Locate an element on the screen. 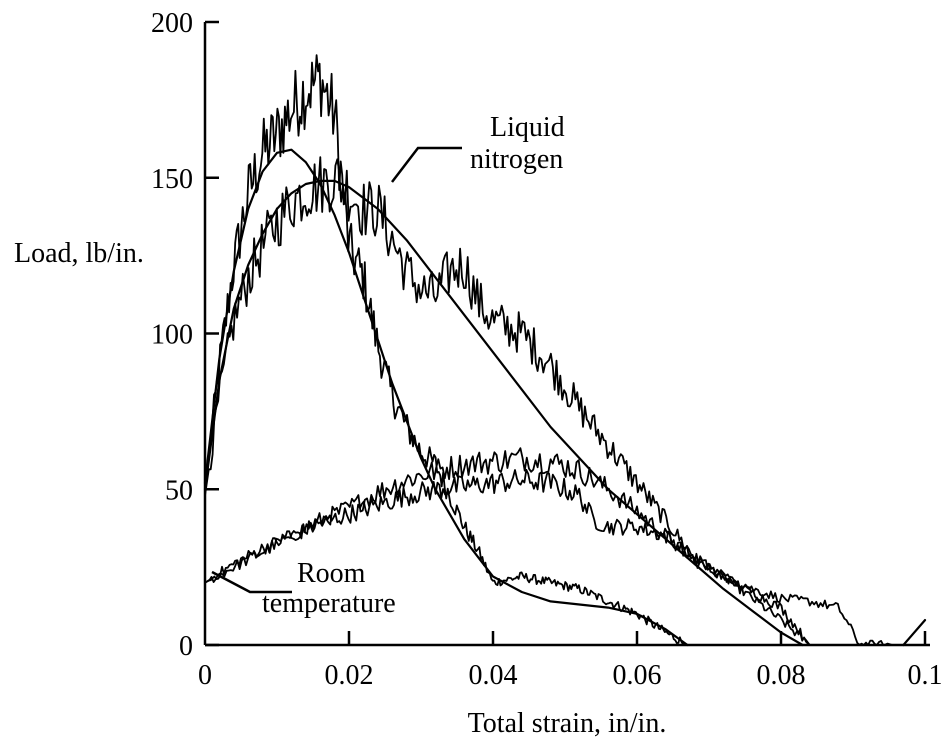 The image size is (948, 742). y-axis-title: Load, lb/in. is located at coordinates (79, 253).